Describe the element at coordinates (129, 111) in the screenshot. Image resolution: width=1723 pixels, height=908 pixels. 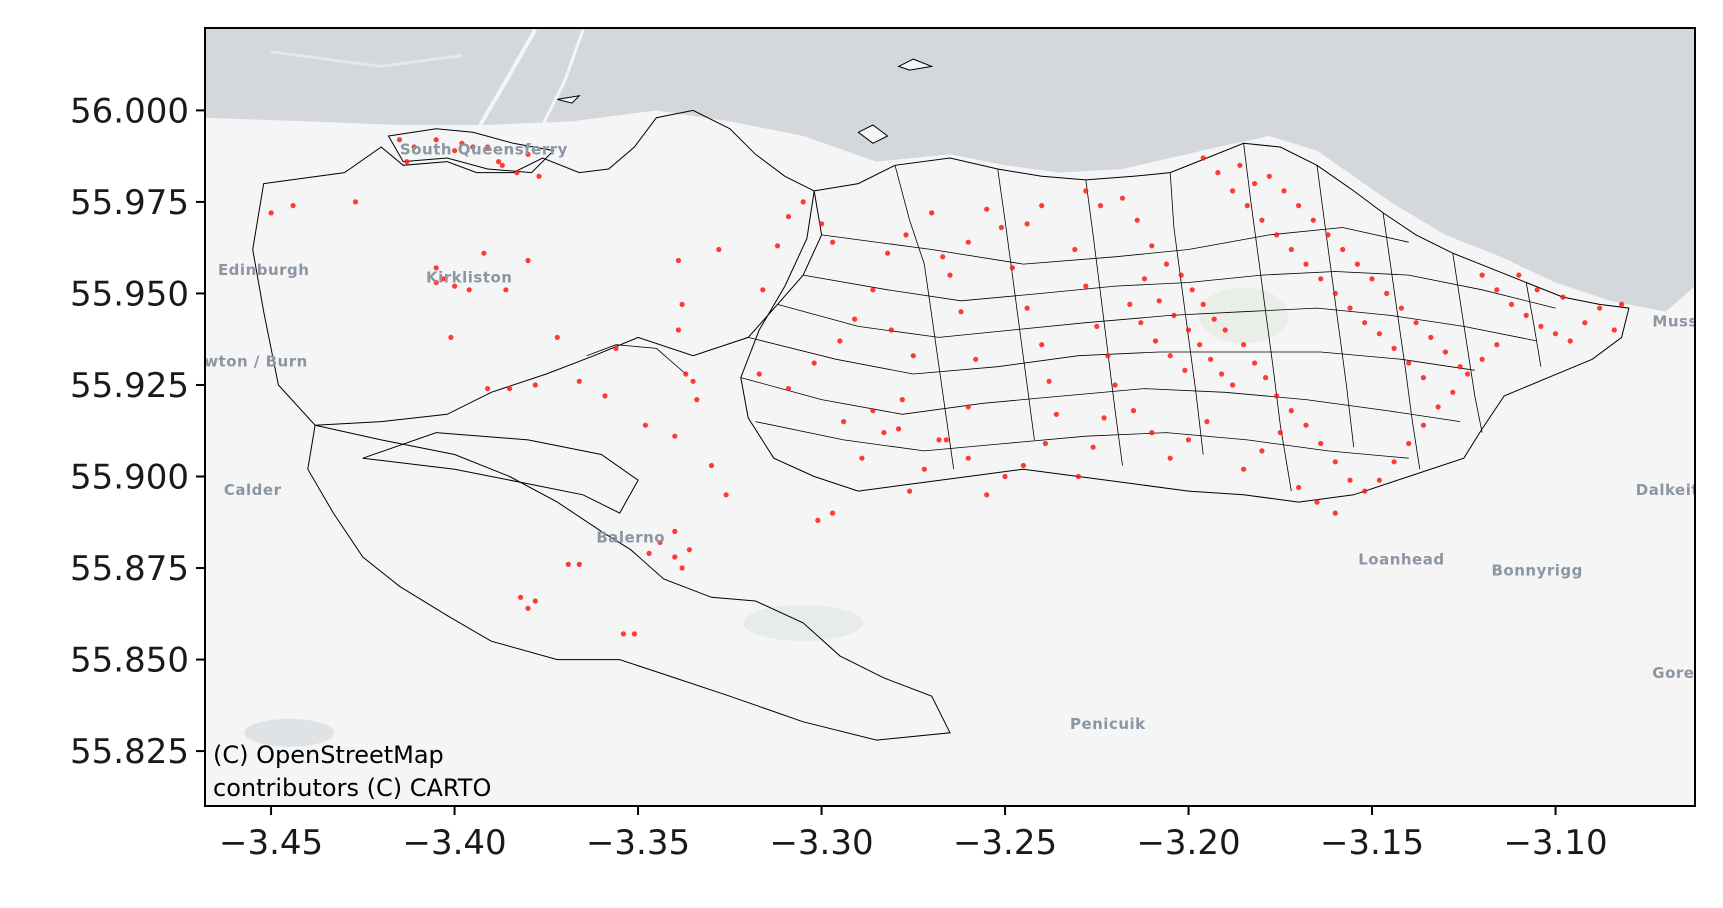
I see `y-tick-label: 56.000` at that location.